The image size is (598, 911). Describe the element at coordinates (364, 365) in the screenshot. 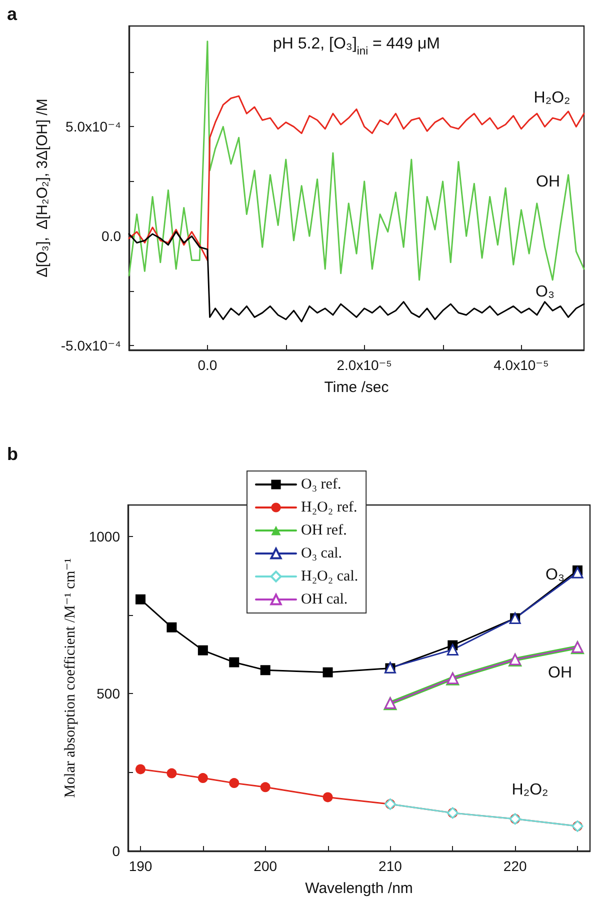

I see `x-tick-label: 2.0x10⁻⁵` at that location.